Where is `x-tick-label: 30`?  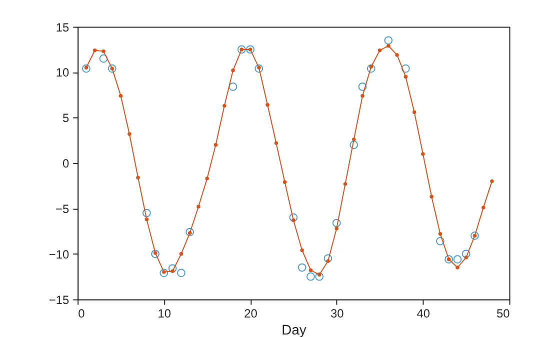 x-tick-label: 30 is located at coordinates (337, 313).